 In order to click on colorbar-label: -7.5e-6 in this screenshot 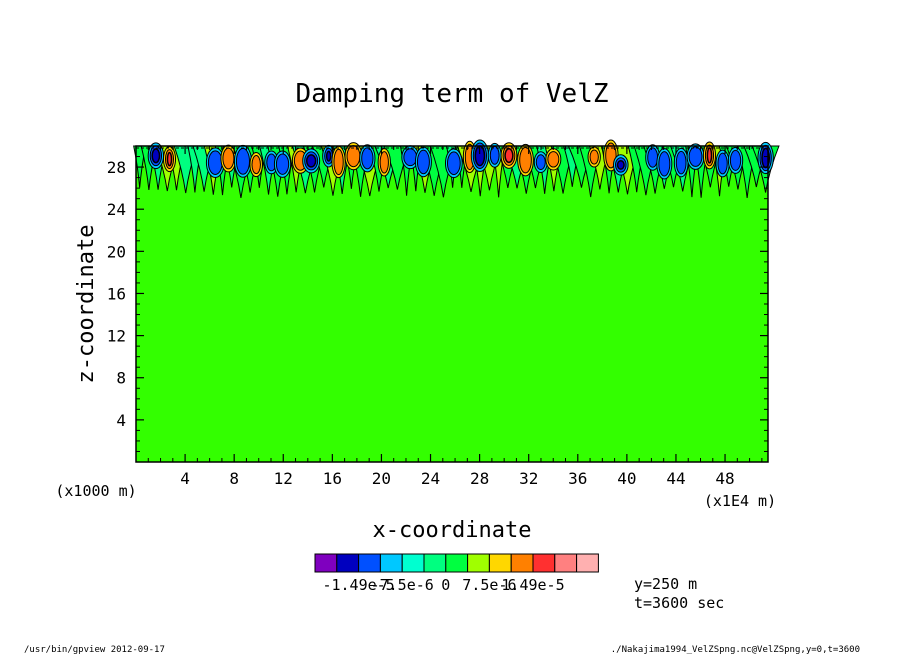, I will do `click(402, 585)`.